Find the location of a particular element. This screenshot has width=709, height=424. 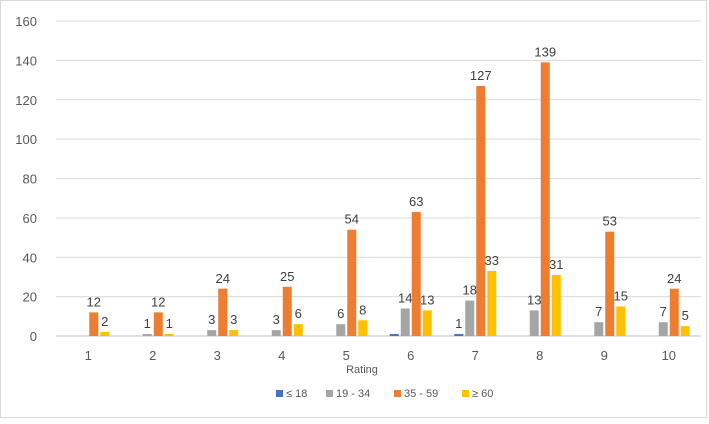

x-tick-label: 2 is located at coordinates (152, 355).